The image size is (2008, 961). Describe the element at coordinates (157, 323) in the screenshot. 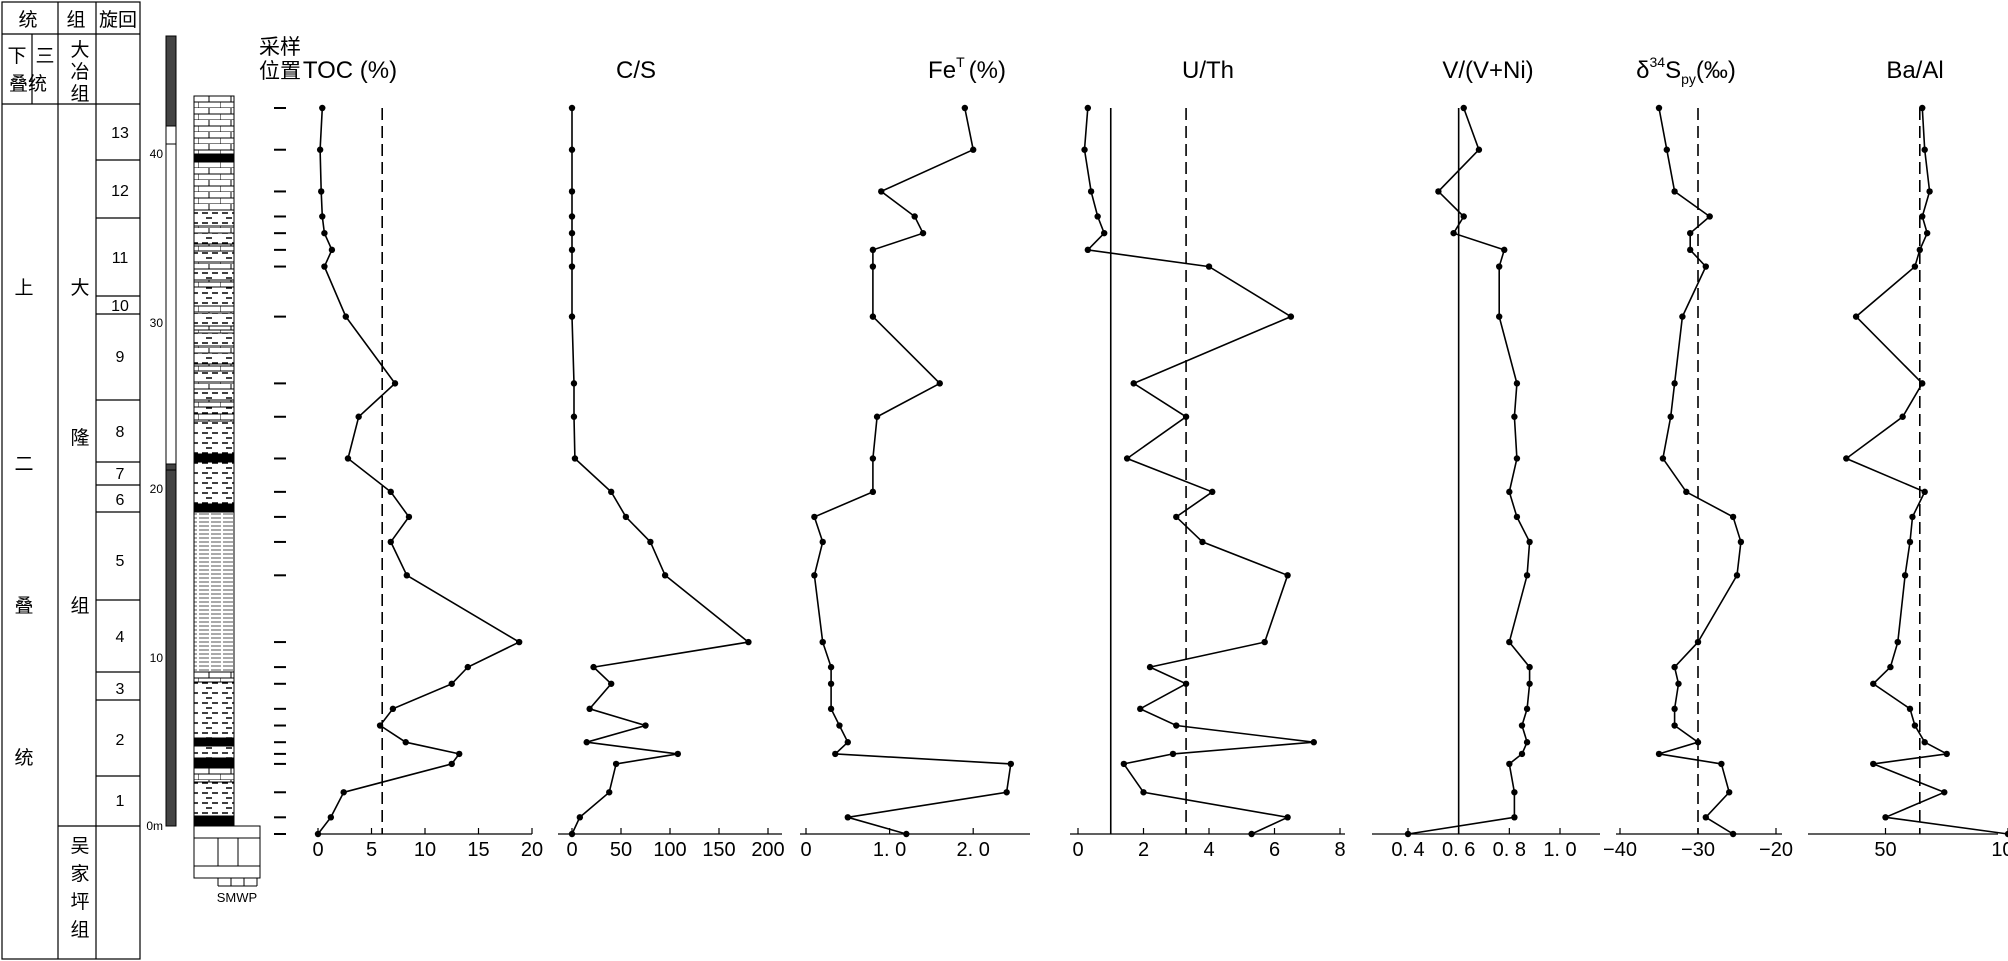

I see `depth-30: 30` at that location.